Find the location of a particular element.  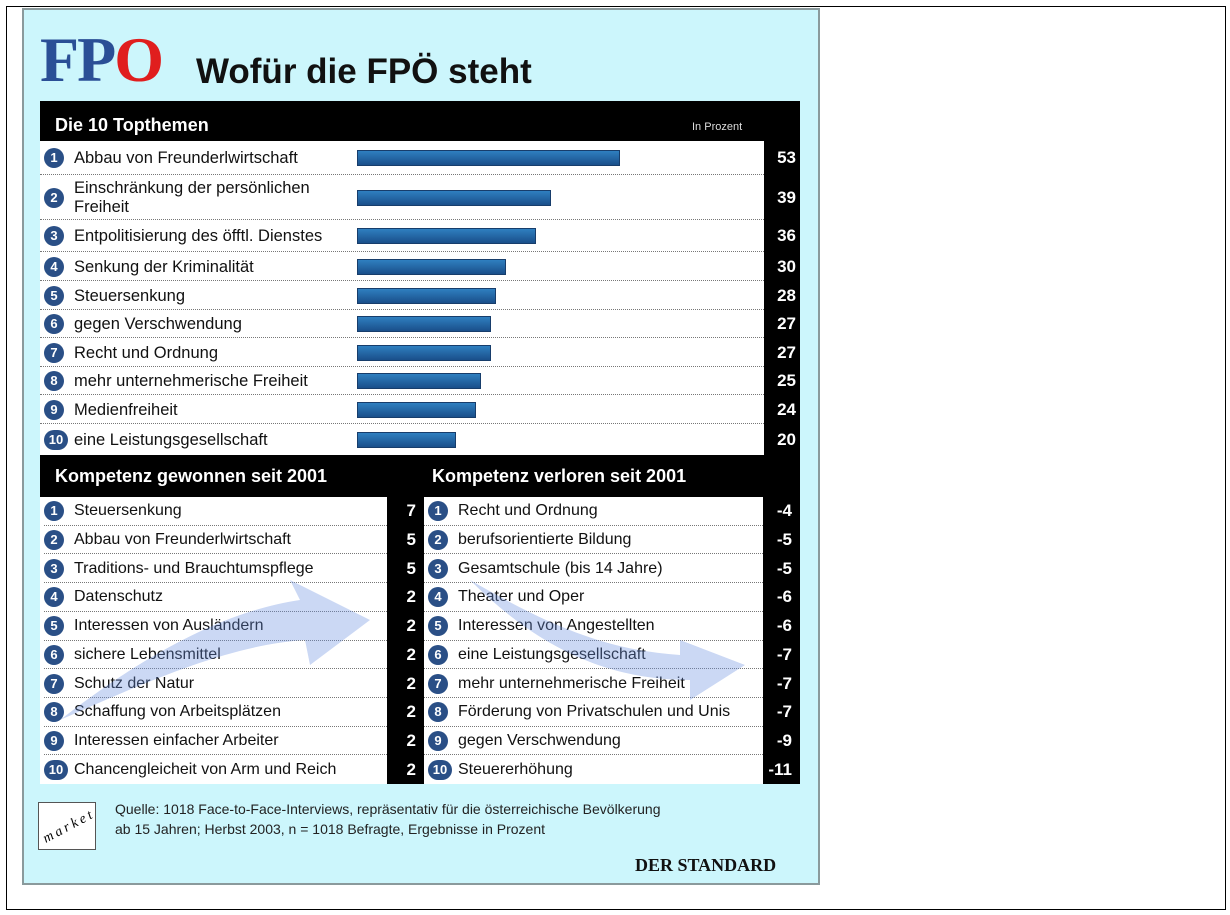

institute: market is located at coordinates (69, 826).